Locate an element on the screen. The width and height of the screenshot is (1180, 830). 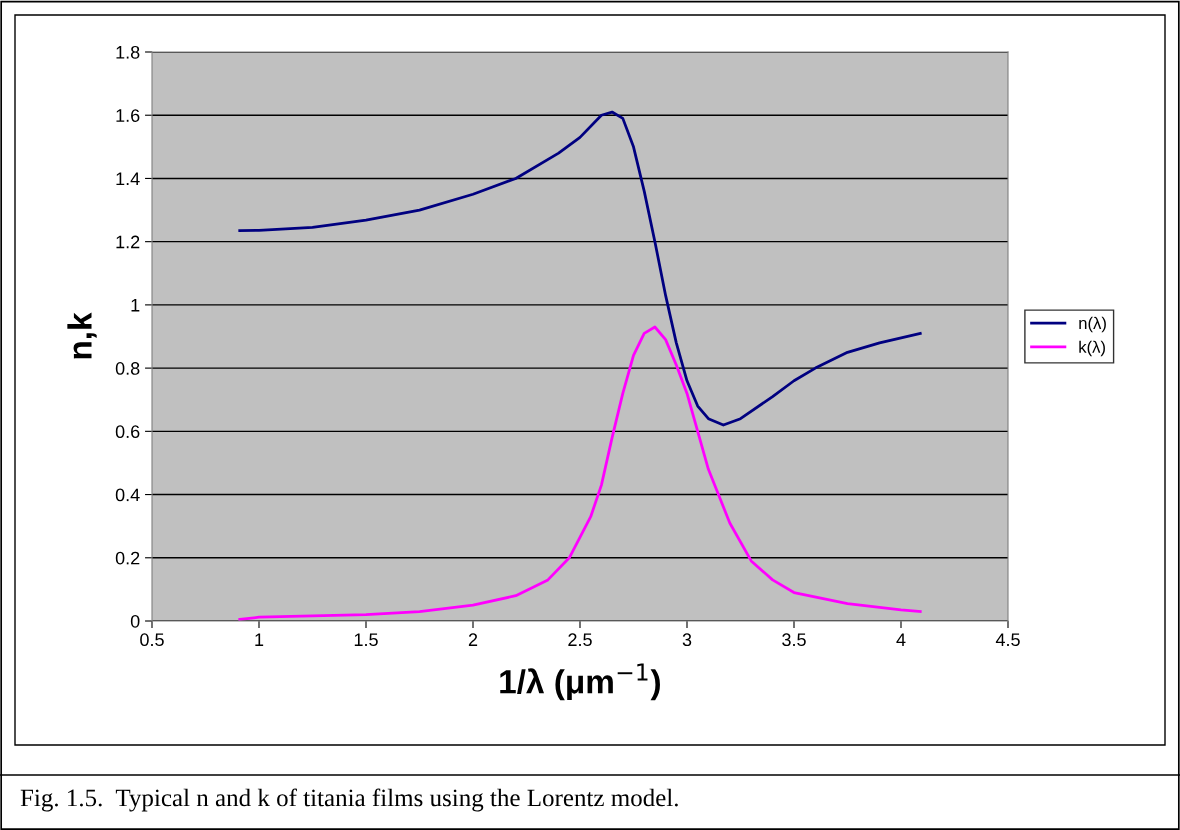
y-tick-label: 1.4 is located at coordinates (128, 178).